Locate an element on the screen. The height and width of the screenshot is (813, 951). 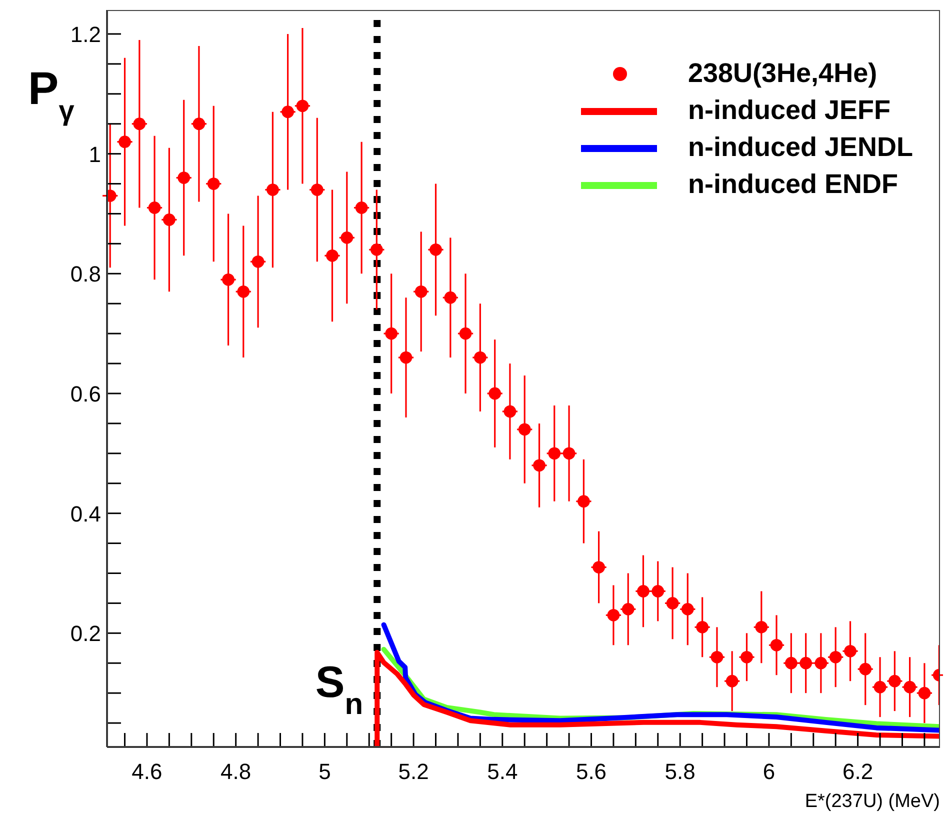
x-tick-label: 5 is located at coordinates (324, 771).